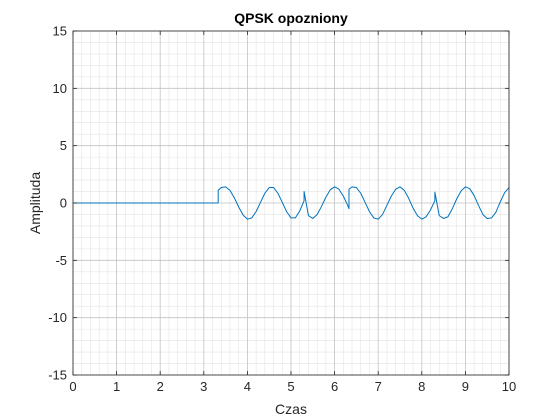 The image size is (560, 420). Describe the element at coordinates (63, 203) in the screenshot. I see `y-tick-label: 0` at that location.